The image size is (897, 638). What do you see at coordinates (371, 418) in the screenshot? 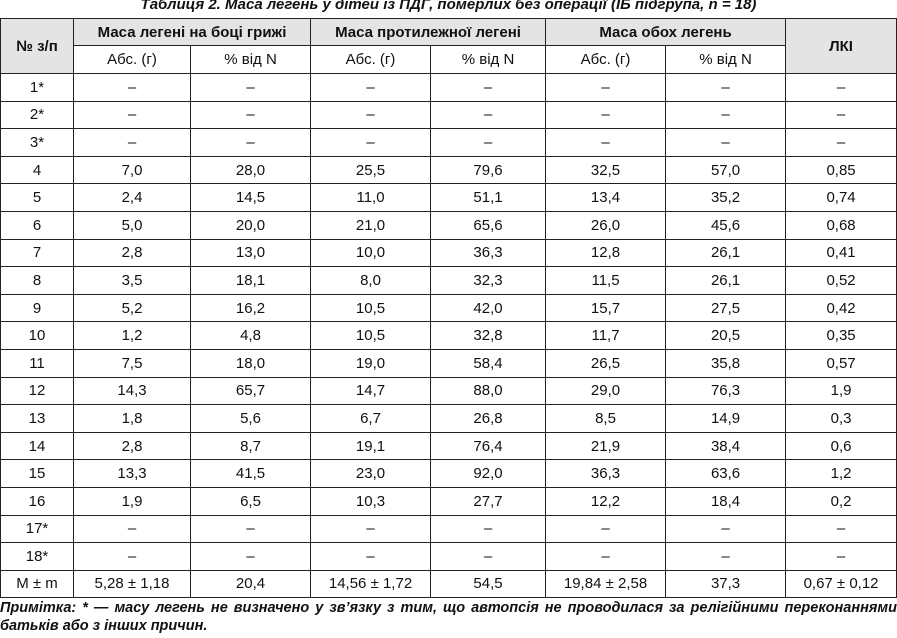
I see `table-cell: 6,7` at bounding box center [371, 418].